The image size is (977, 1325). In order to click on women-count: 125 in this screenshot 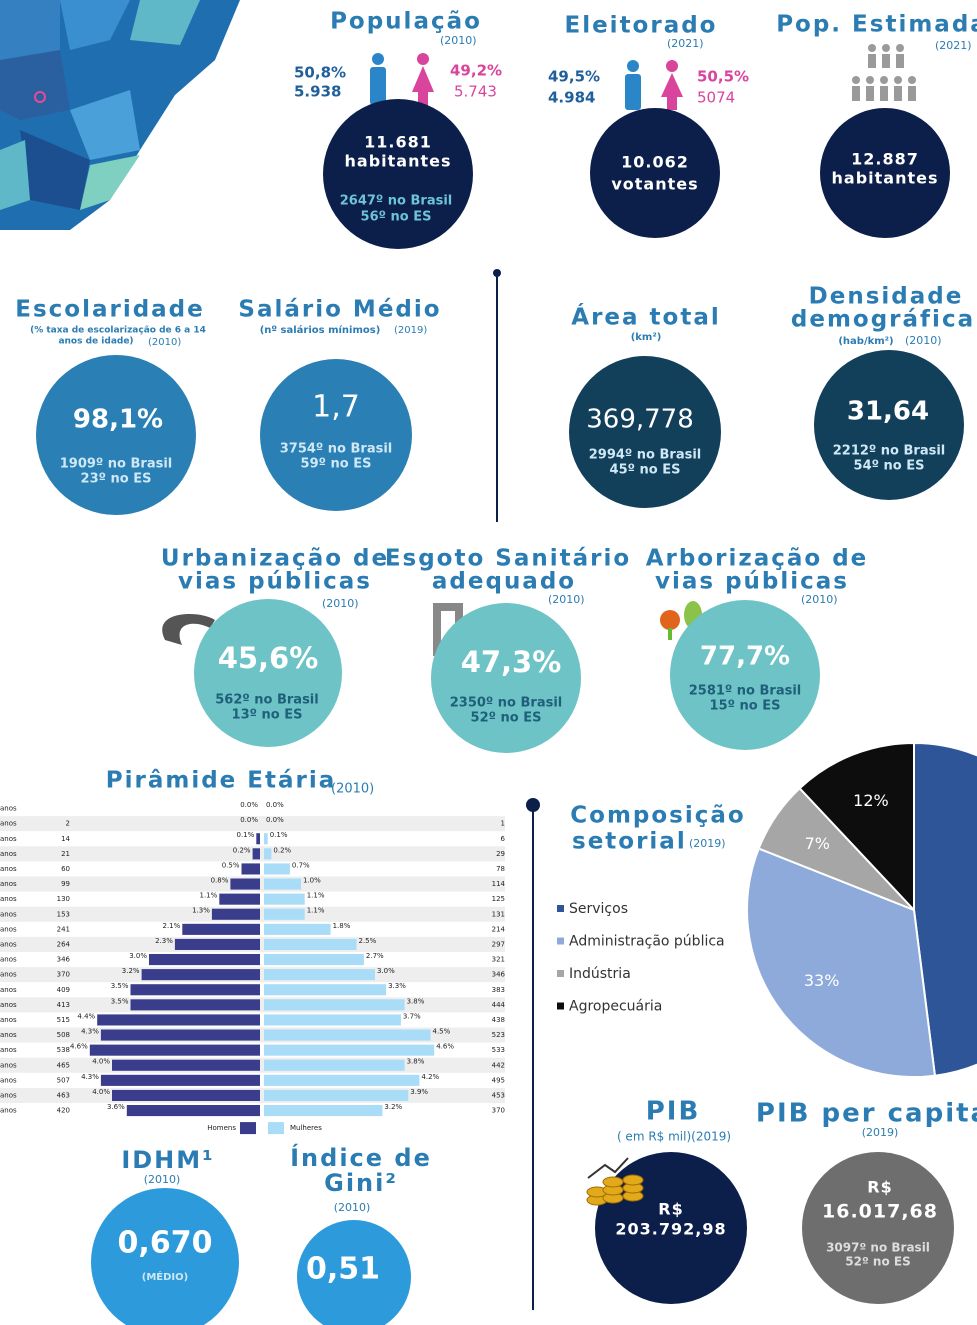, I will do `click(498, 899)`.